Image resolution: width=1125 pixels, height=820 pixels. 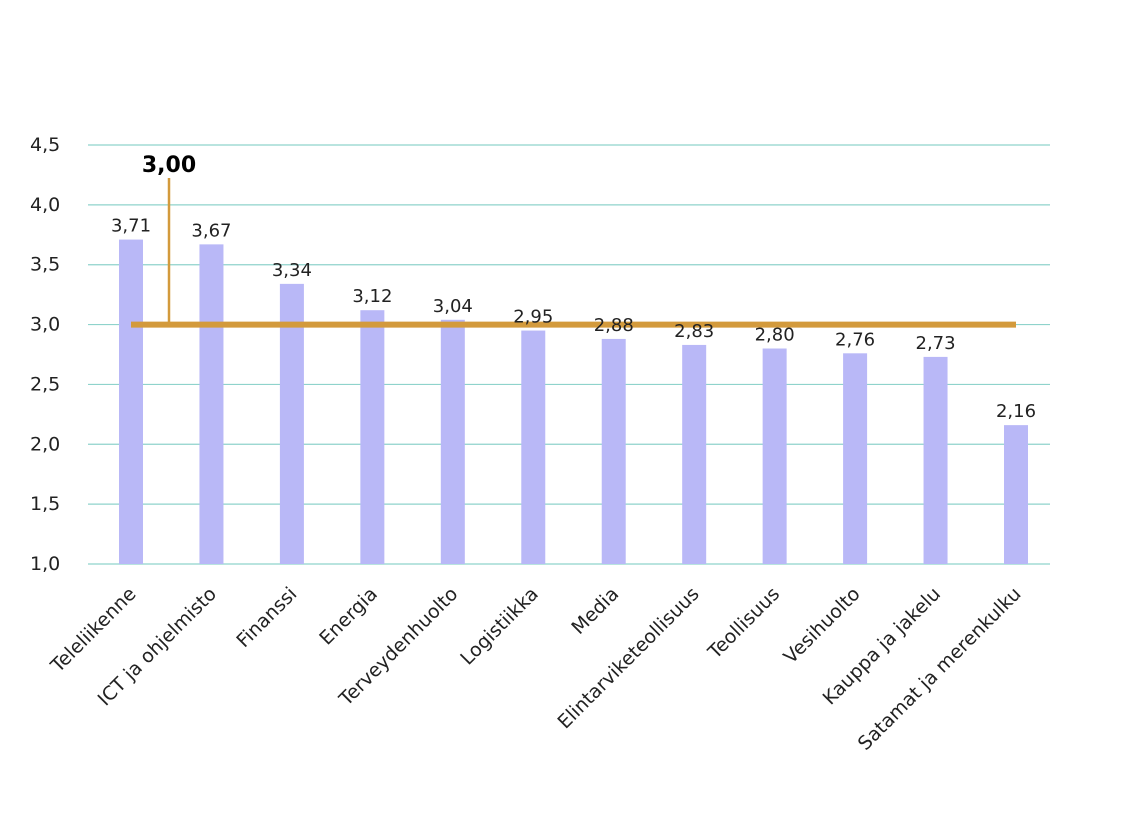 What do you see at coordinates (45, 564) in the screenshot?
I see `y-tick-label: 1,0` at bounding box center [45, 564].